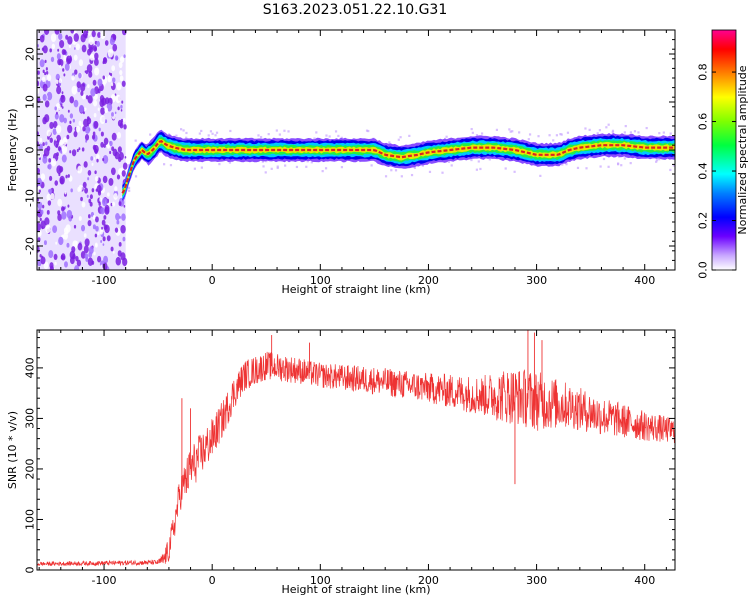 Image resolution: width=750 pixels, height=600 pixels. I want to click on colorbar-tick-label: 0.4, so click(703, 171).